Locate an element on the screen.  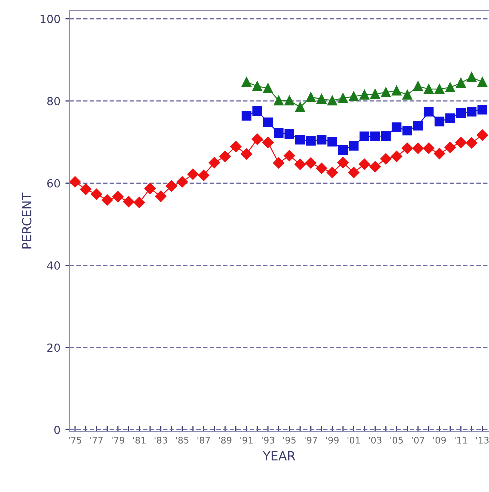
y-tick-label: 100 is located at coordinates (50, 19).